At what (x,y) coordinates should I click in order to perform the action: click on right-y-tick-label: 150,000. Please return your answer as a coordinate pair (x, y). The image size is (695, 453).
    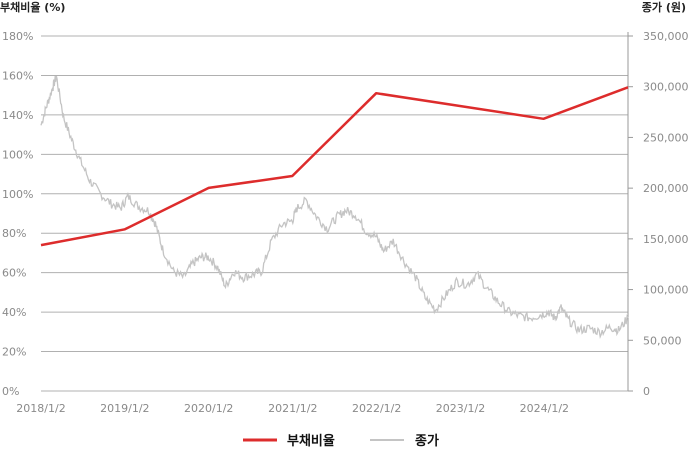
    Looking at the image, I should click on (666, 239).